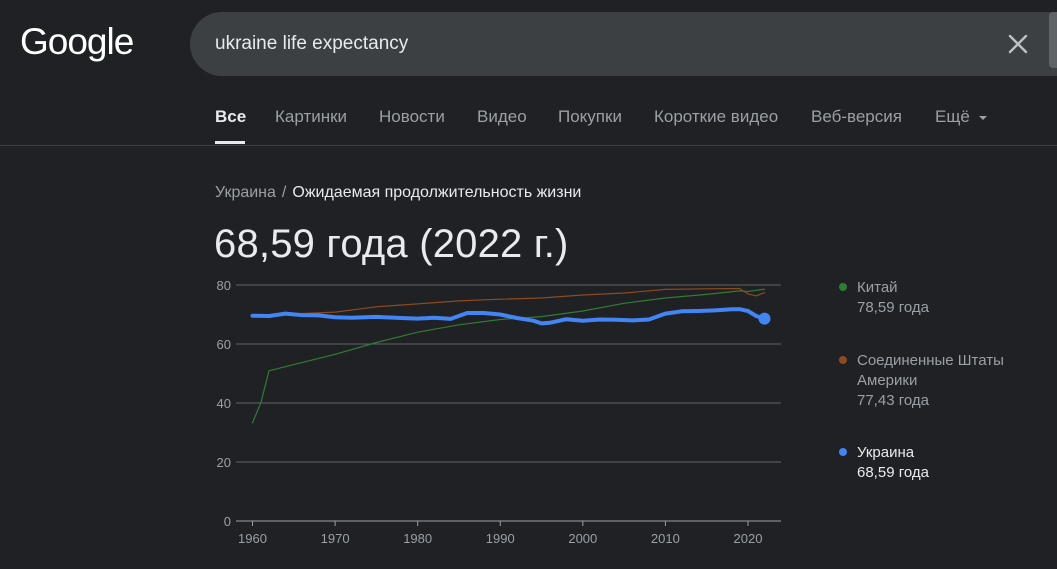 Image resolution: width=1057 pixels, height=569 pixels. I want to click on legend-value: 77,43 года, so click(893, 400).